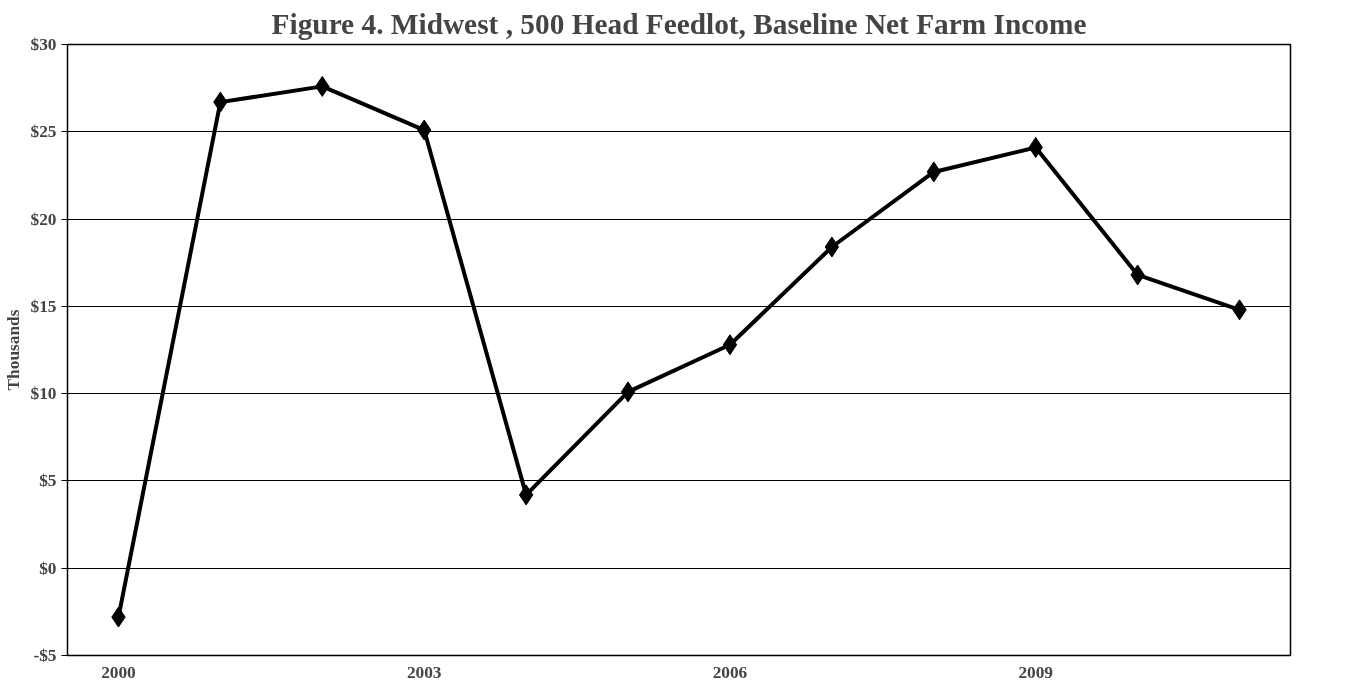  What do you see at coordinates (118, 672) in the screenshot?
I see `x-tick-label: 2000` at bounding box center [118, 672].